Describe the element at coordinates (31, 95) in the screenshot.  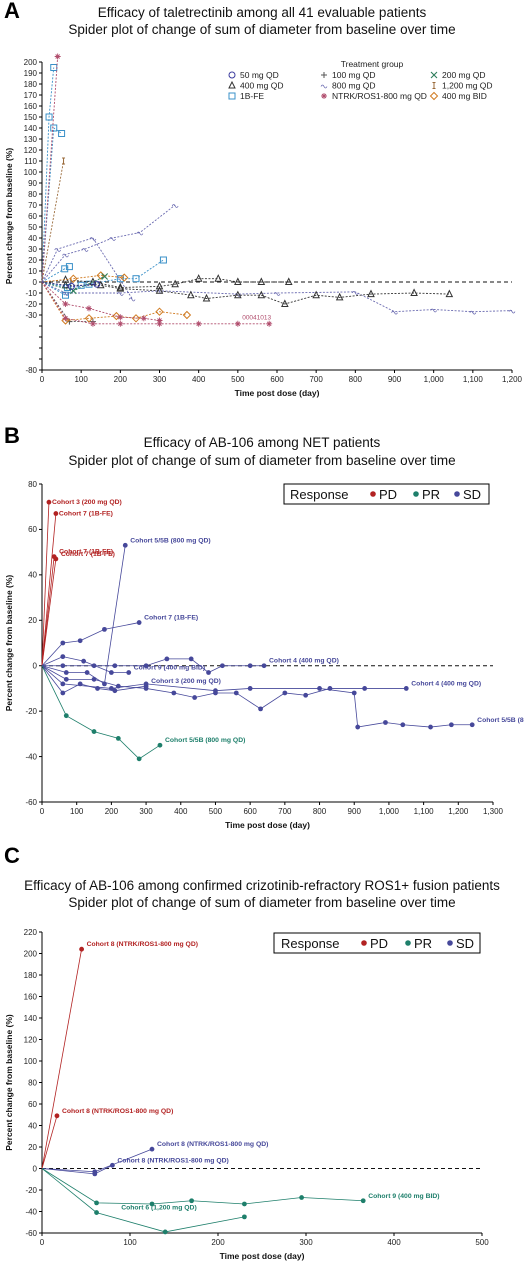
I see `y-tick-label: 170` at that location.